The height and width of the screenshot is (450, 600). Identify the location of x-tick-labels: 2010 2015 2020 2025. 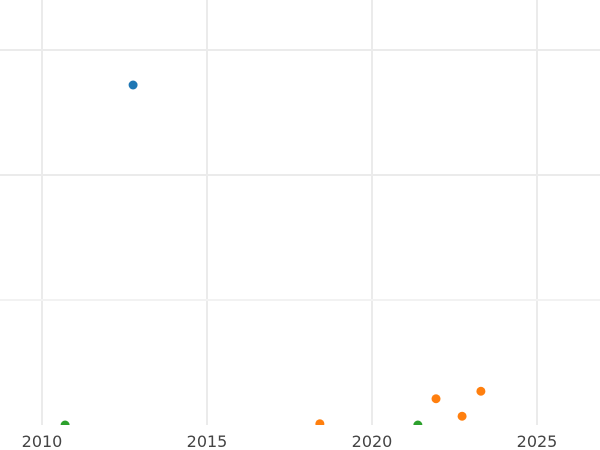
(290, 441).